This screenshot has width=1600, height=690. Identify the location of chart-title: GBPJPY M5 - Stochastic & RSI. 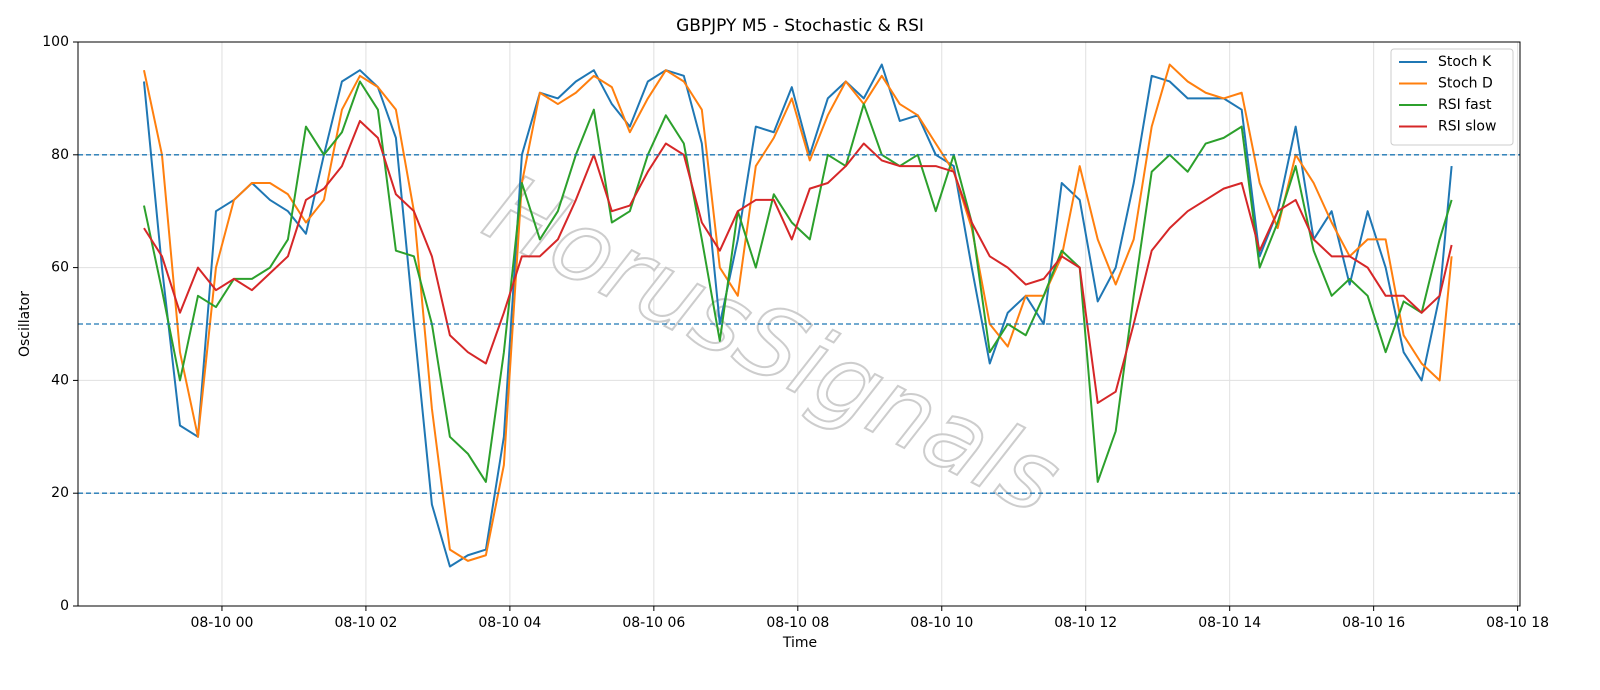
(800, 26).